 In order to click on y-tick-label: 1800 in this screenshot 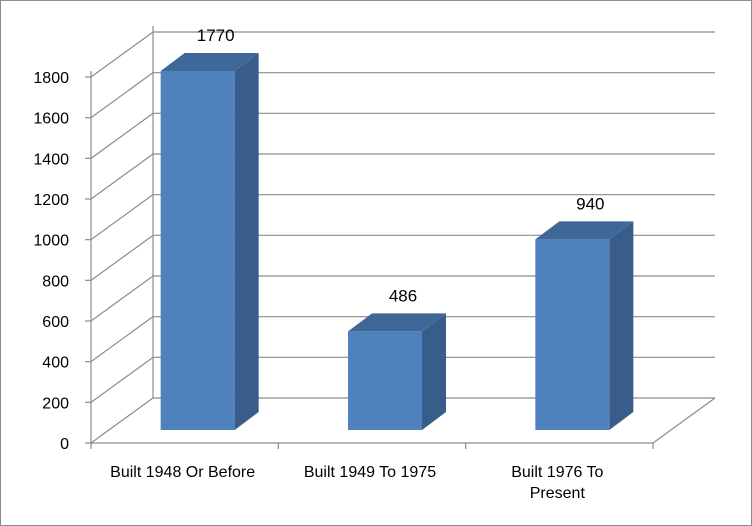, I will do `click(51, 78)`.